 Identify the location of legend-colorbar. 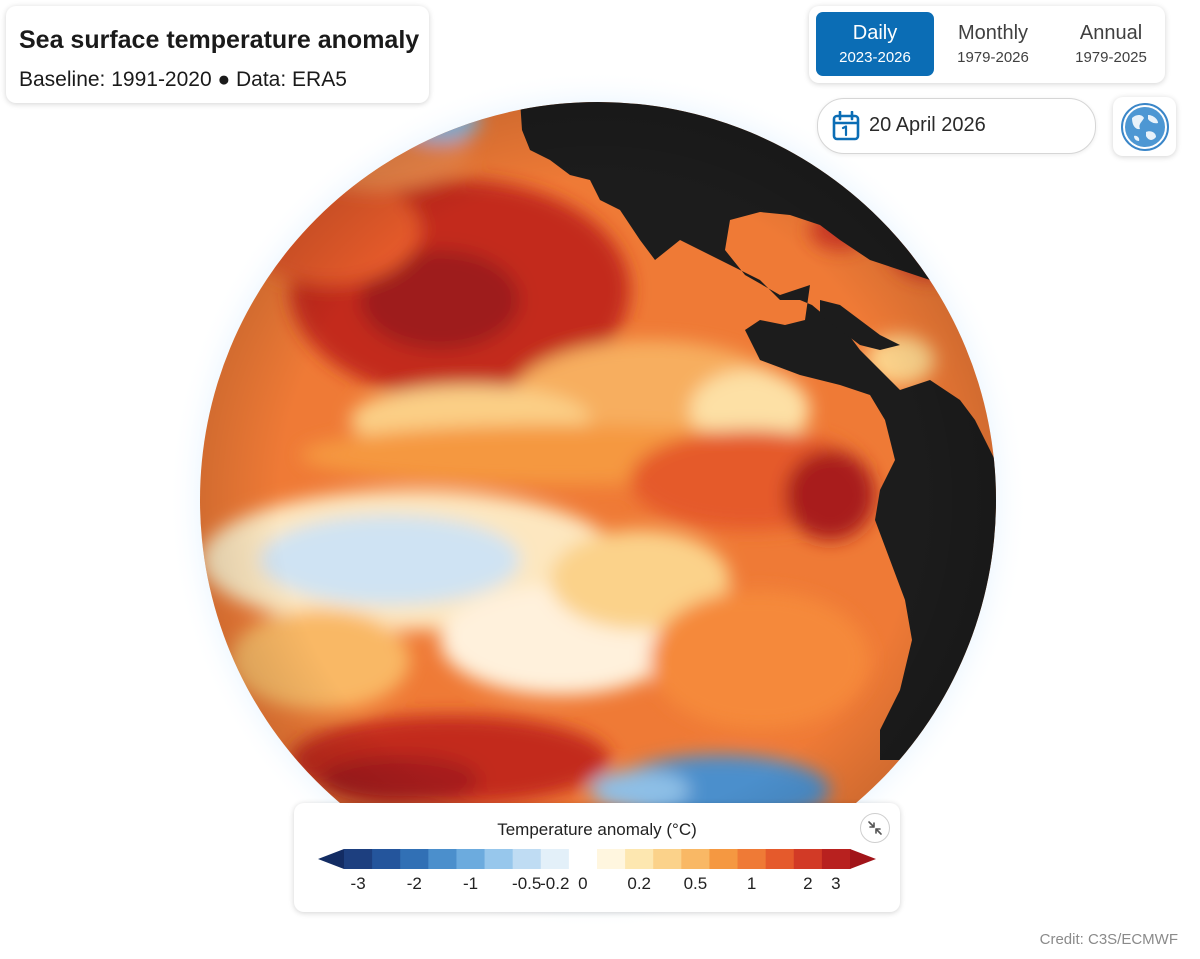
(597, 859).